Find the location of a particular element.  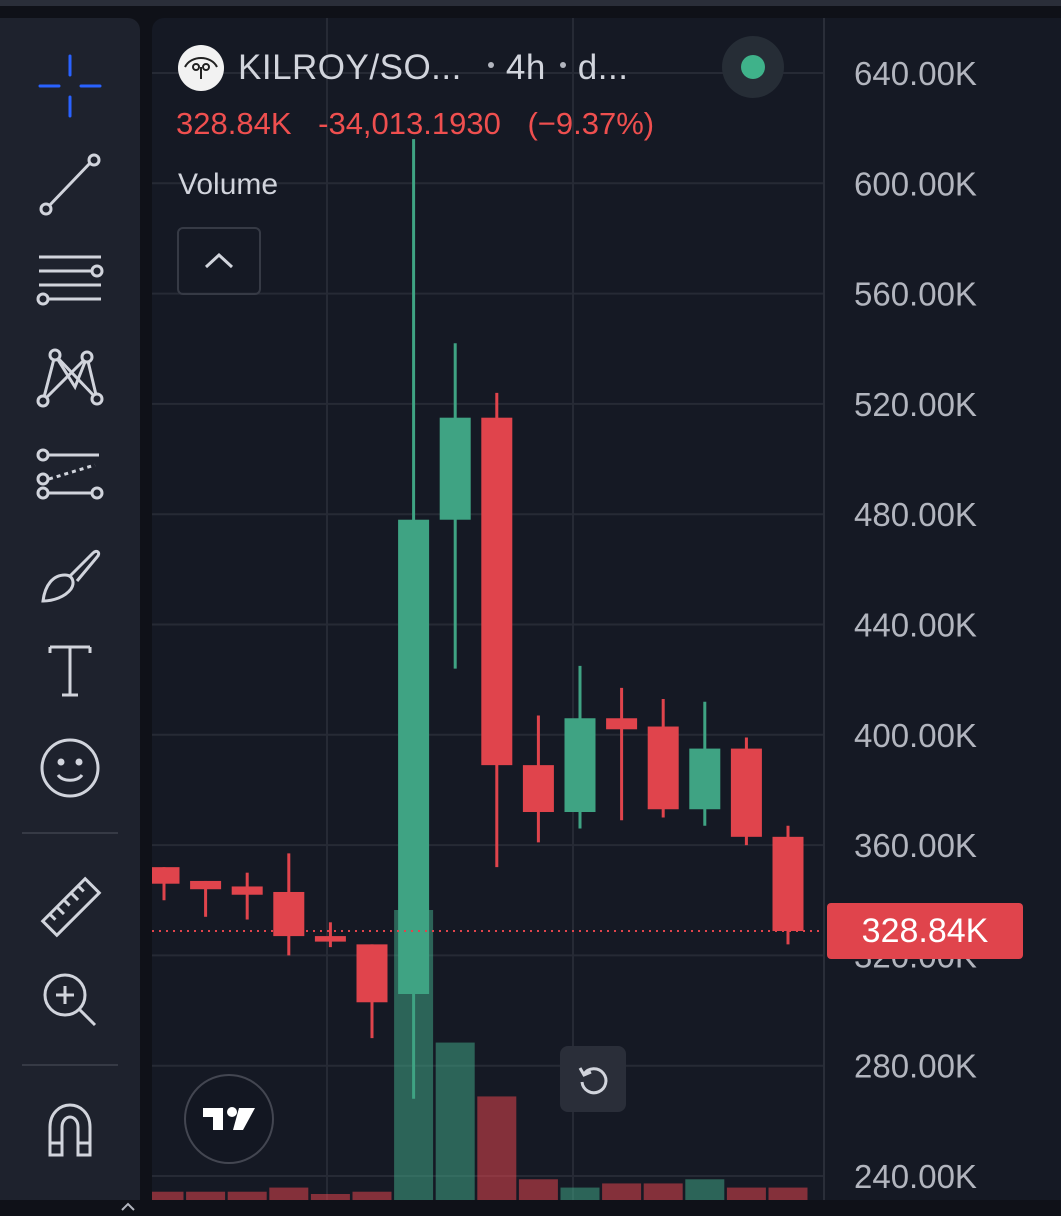

y-tick-label: 280.00K is located at coordinates (915, 1066).